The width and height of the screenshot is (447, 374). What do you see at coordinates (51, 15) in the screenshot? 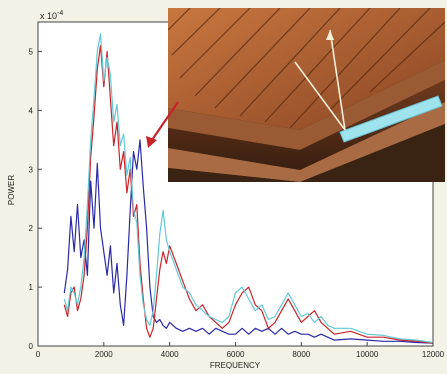
I see `y-multiplier-label: x 10-4` at bounding box center [51, 15].